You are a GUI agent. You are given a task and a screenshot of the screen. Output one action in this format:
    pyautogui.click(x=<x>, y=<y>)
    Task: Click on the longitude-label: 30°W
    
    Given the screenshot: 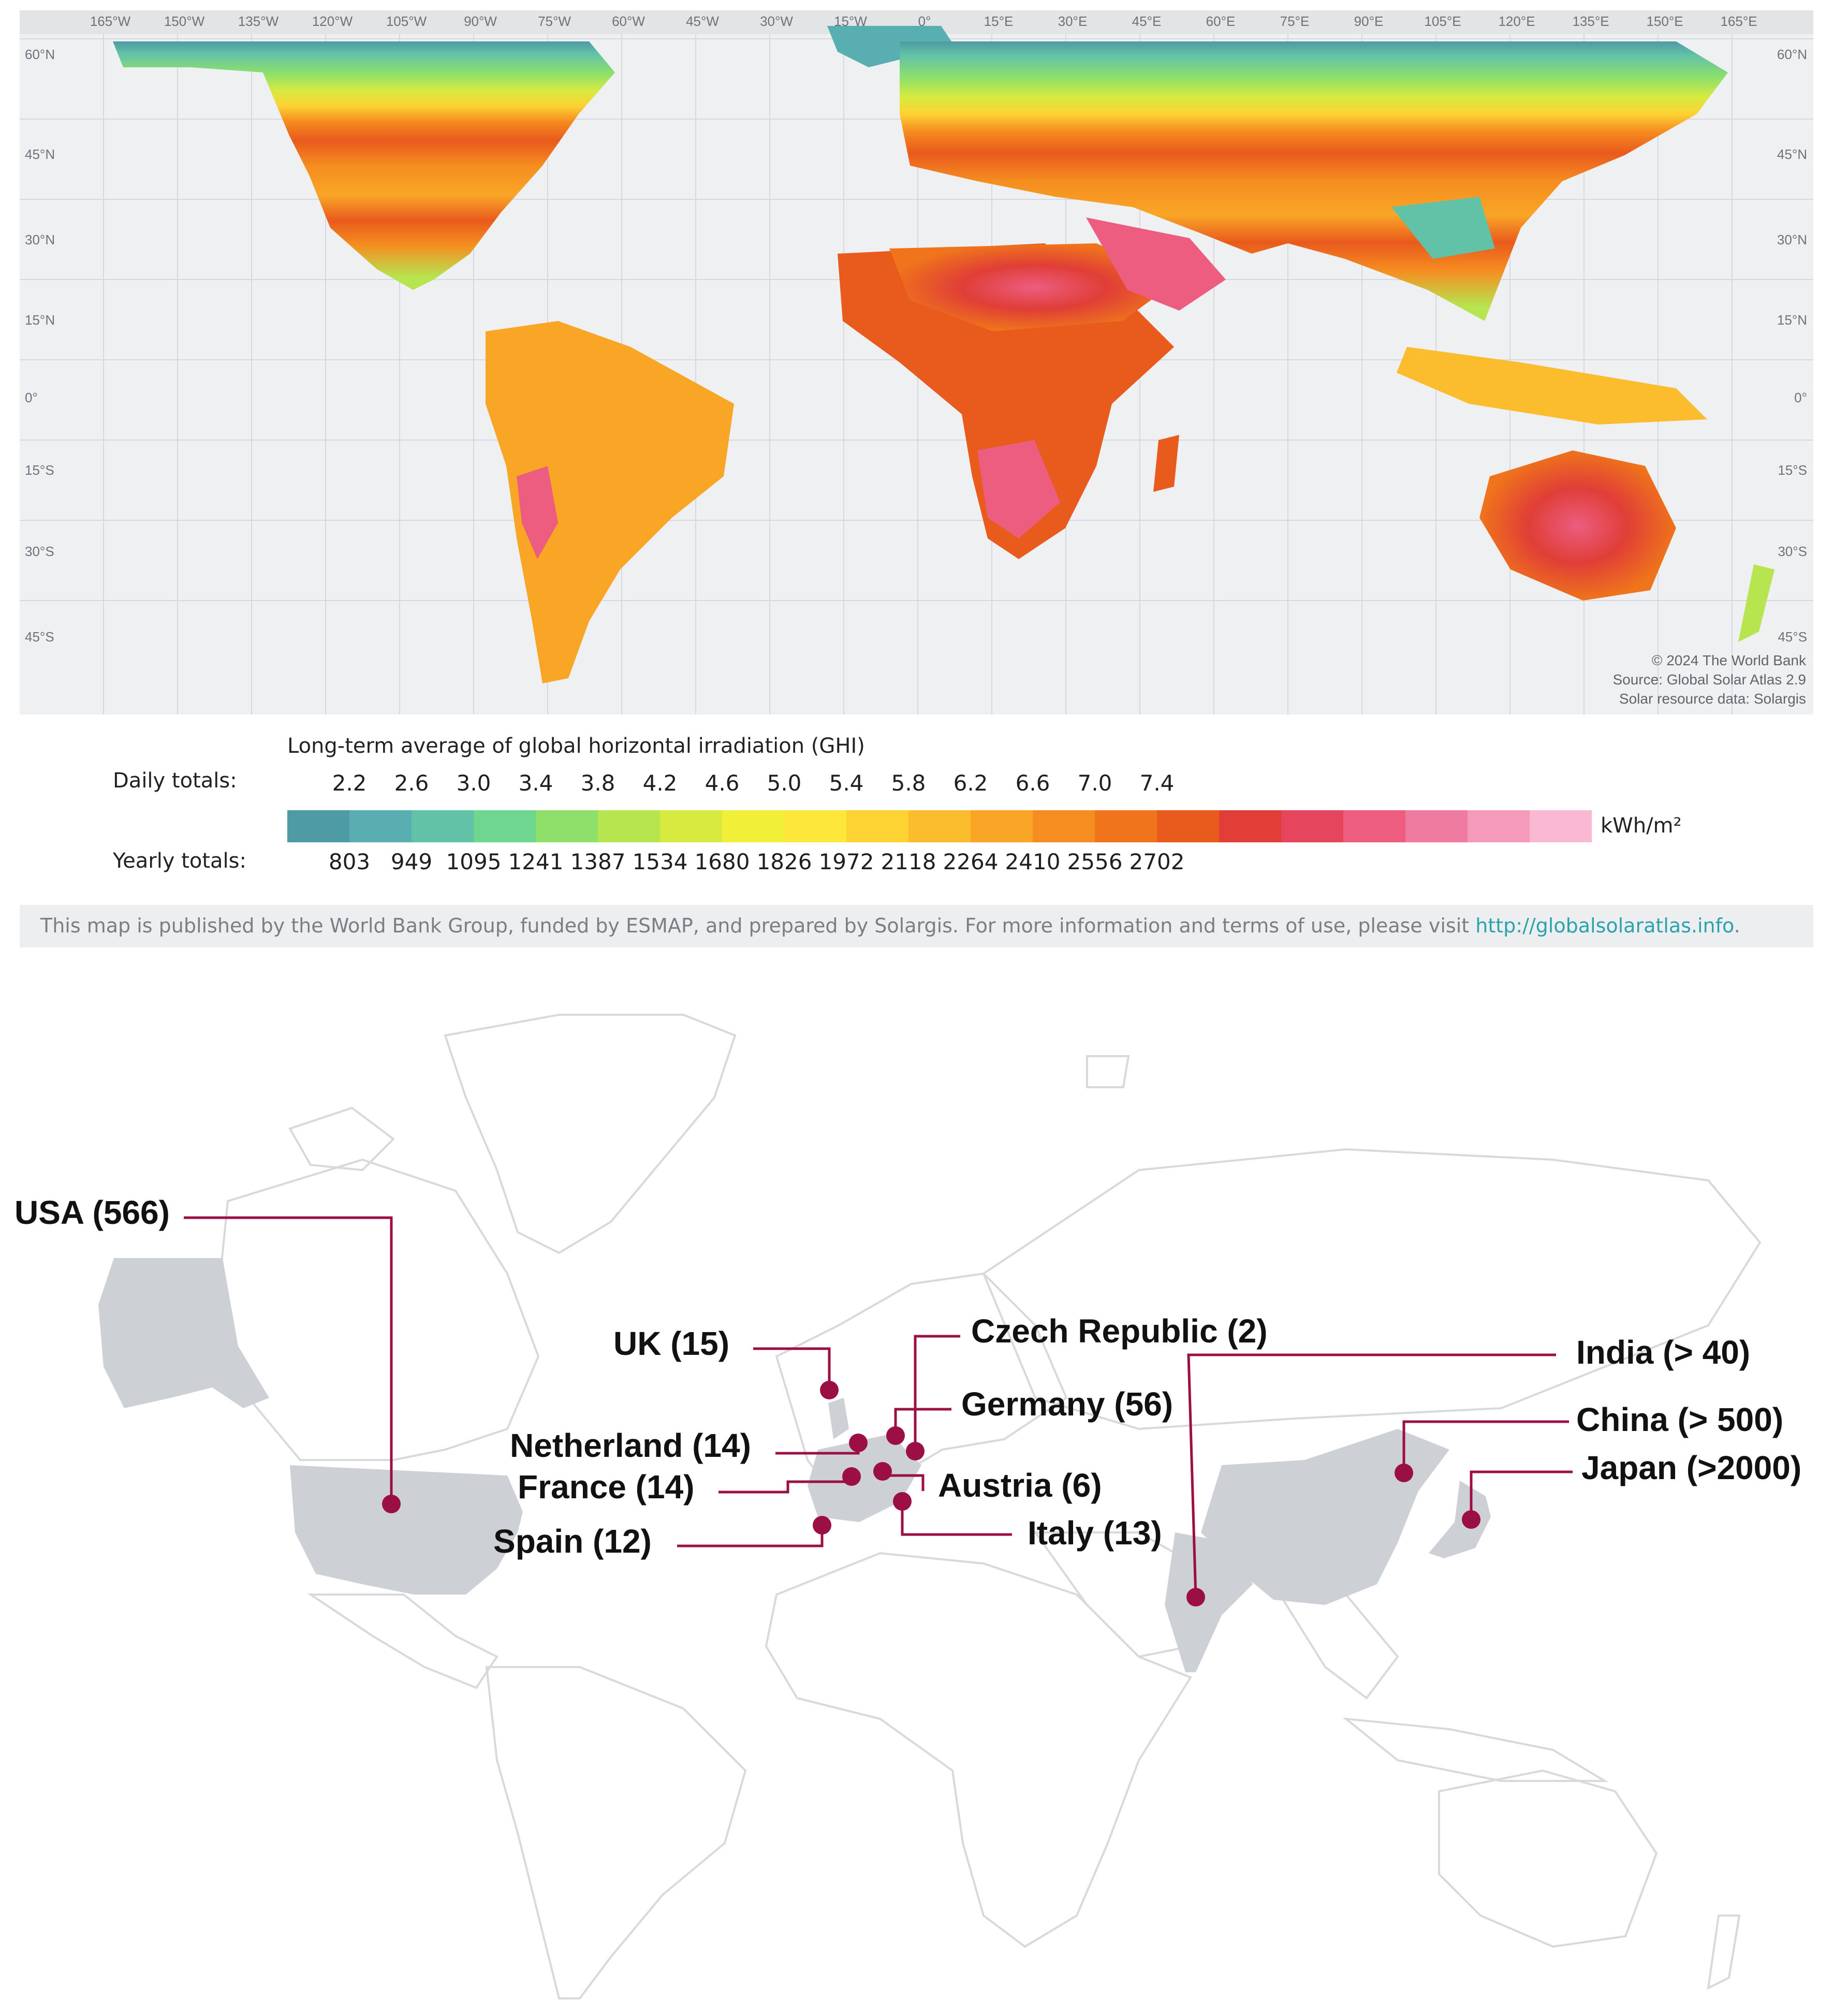 What is the action you would take?
    pyautogui.click(x=776, y=21)
    